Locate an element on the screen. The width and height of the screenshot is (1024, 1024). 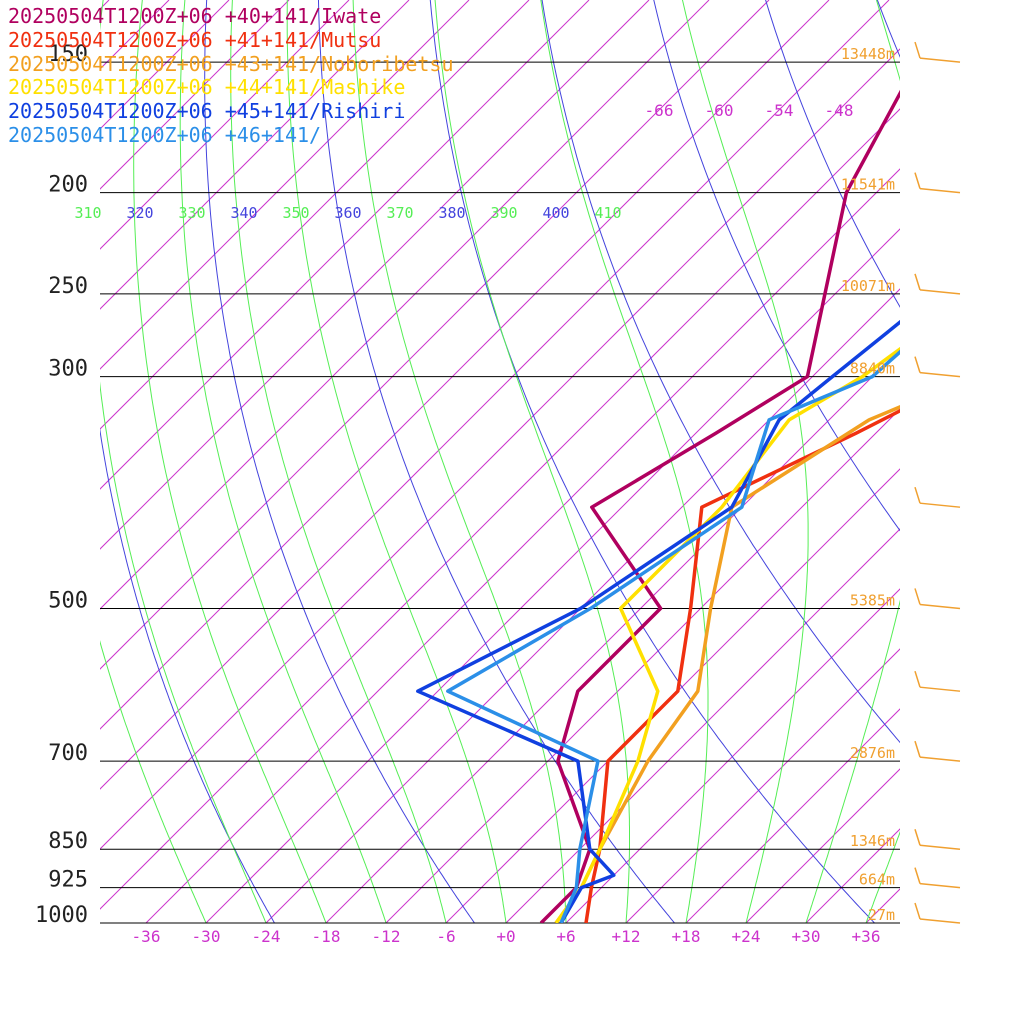
height-label: 8840m is located at coordinates (872, 369).